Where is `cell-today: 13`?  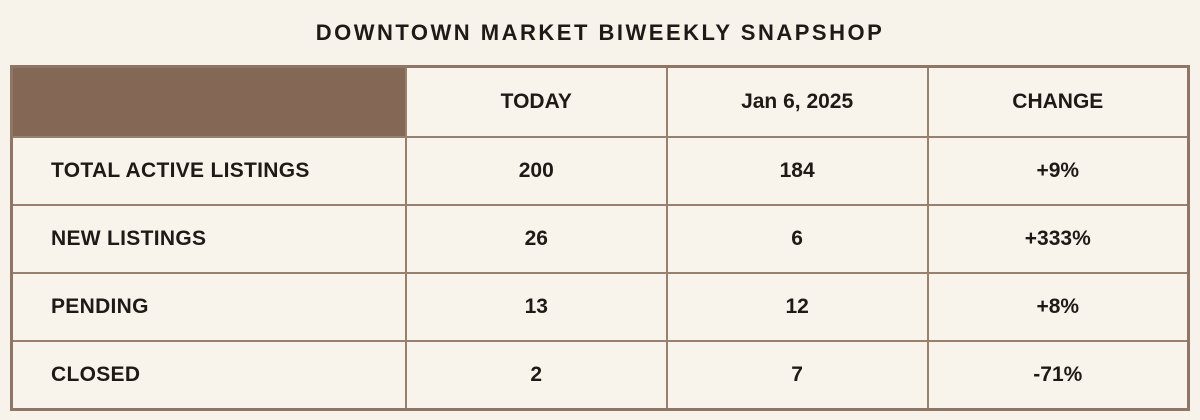
cell-today: 13 is located at coordinates (536, 307).